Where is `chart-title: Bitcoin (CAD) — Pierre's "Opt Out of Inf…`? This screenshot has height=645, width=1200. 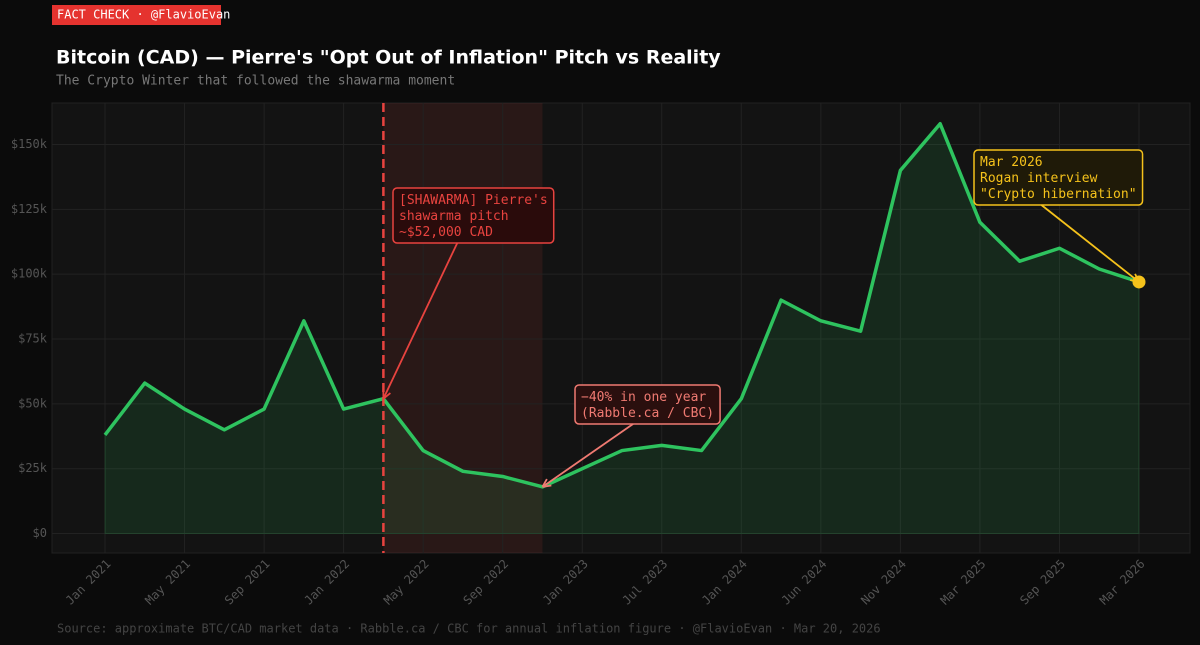 chart-title: Bitcoin (CAD) — Pierre's "Opt Out of Inf… is located at coordinates (388, 58).